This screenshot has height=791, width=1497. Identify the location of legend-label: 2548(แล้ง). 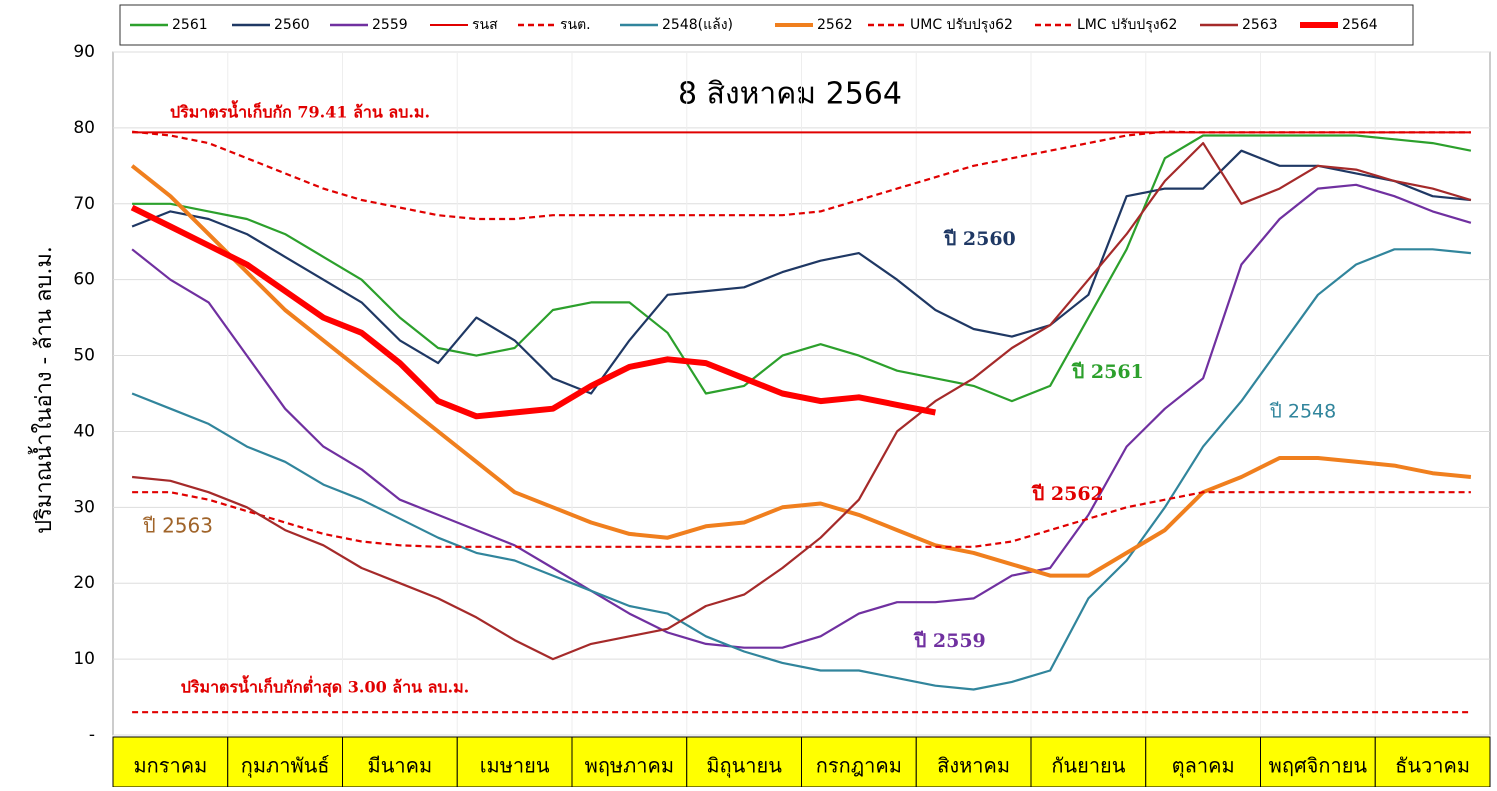
(697, 25).